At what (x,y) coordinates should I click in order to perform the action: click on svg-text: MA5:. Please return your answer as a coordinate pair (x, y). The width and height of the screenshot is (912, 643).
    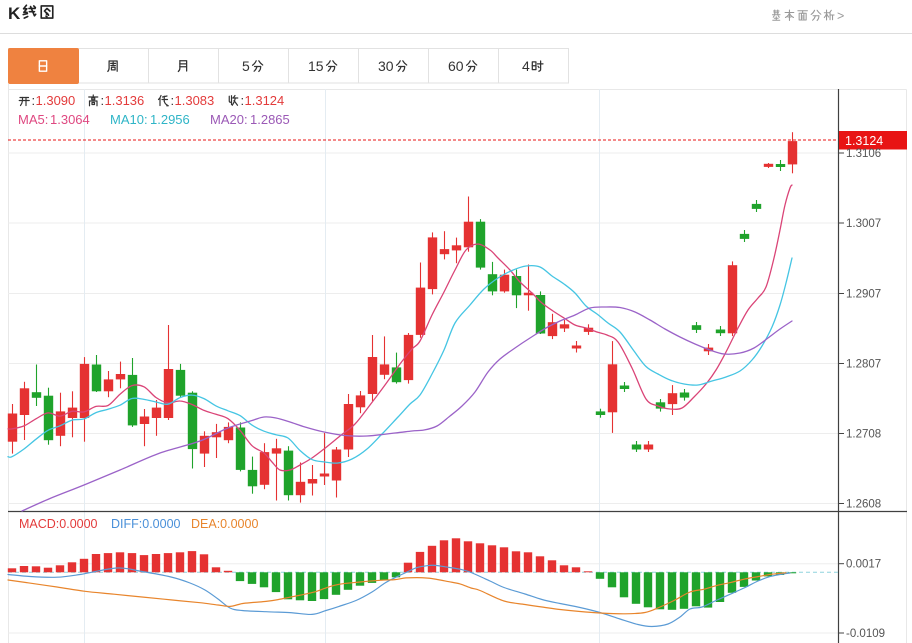
    Looking at the image, I should click on (33, 119).